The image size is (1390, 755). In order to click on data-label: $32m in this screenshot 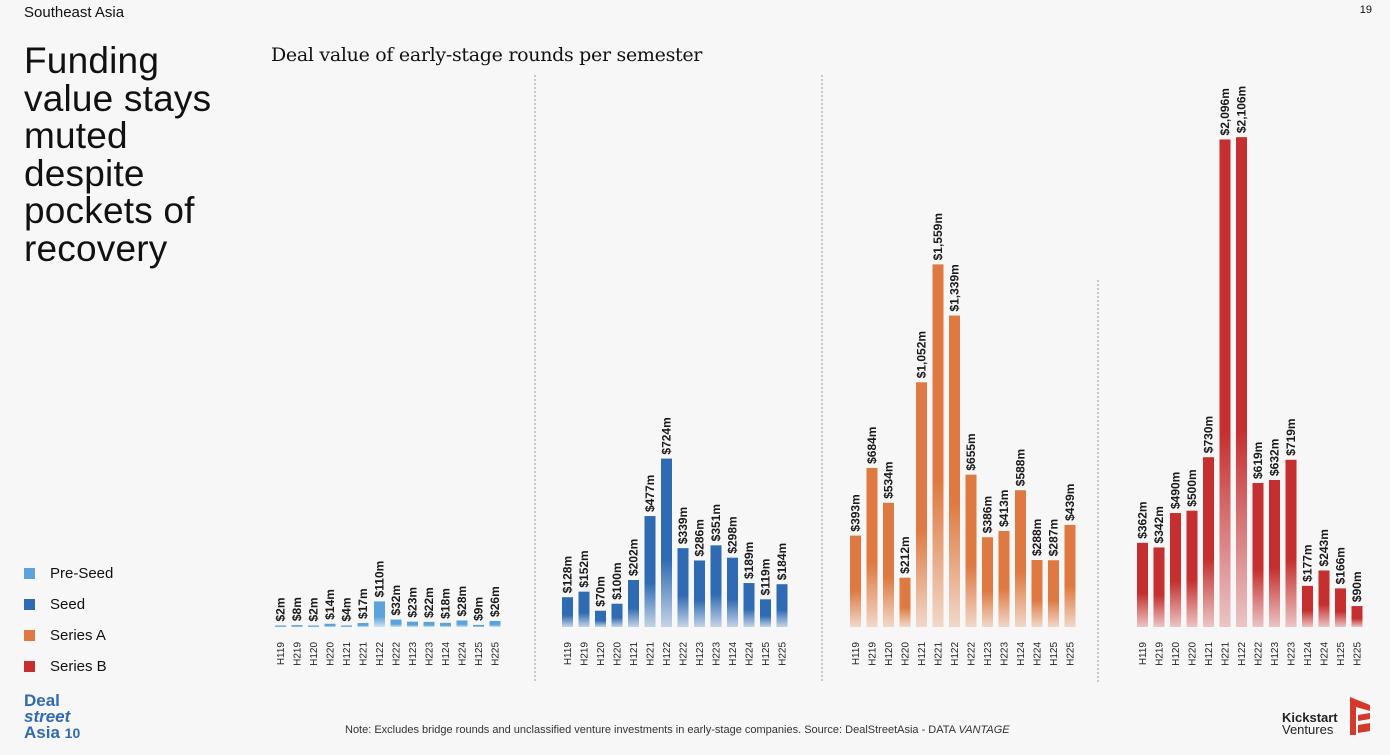, I will do `click(396, 600)`.